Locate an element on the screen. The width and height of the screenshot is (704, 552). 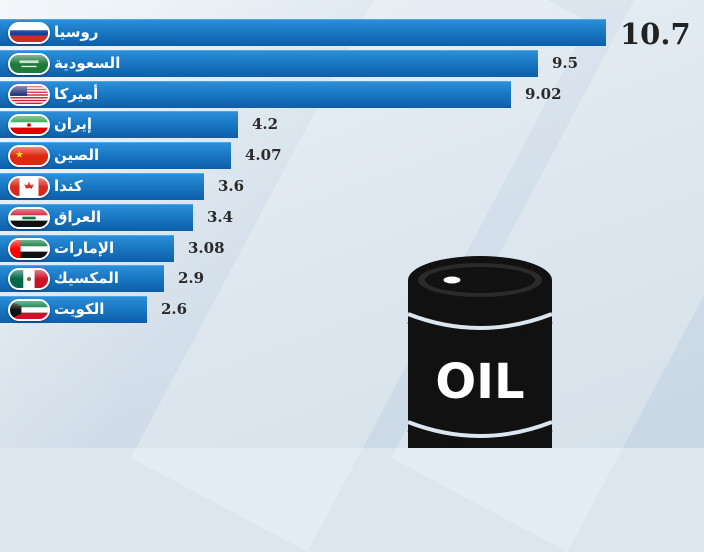
canada-flag-icon is located at coordinates (29, 187).